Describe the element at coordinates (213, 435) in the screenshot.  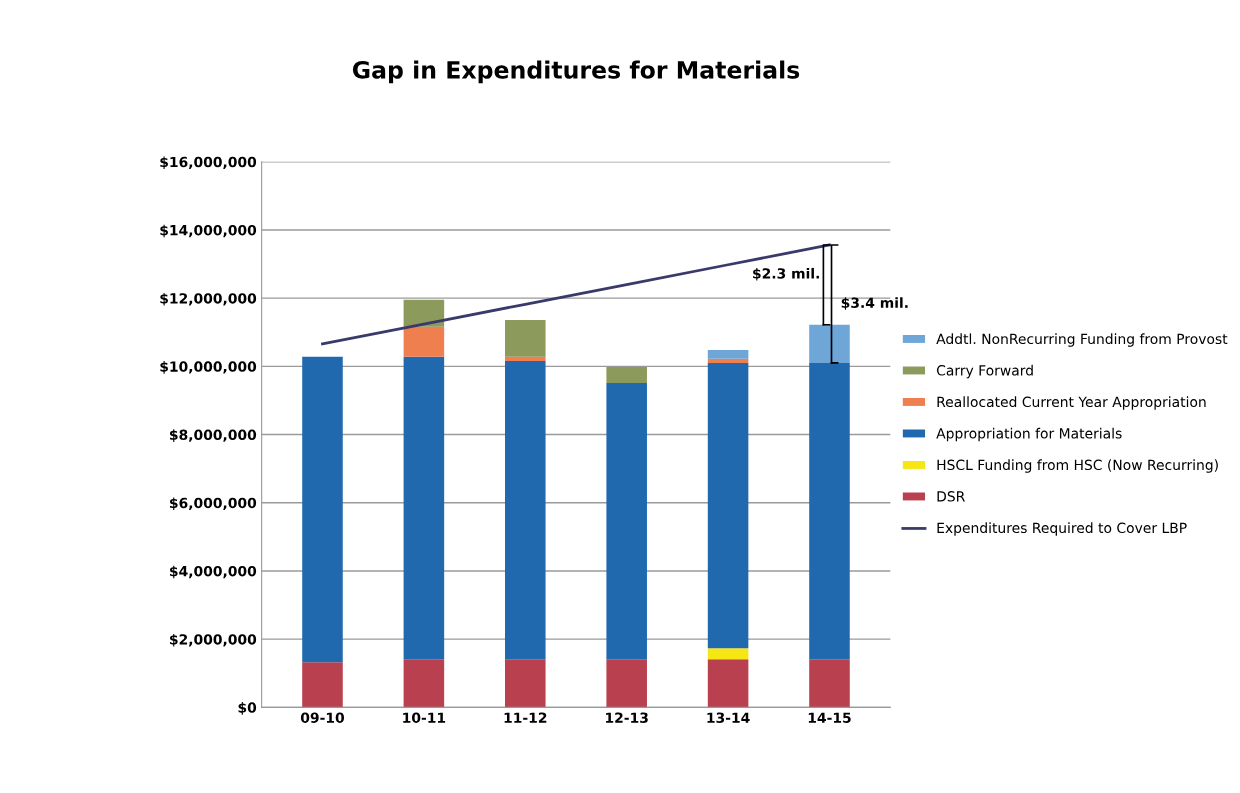
I see `y-tick-label: $8,000,000` at that location.